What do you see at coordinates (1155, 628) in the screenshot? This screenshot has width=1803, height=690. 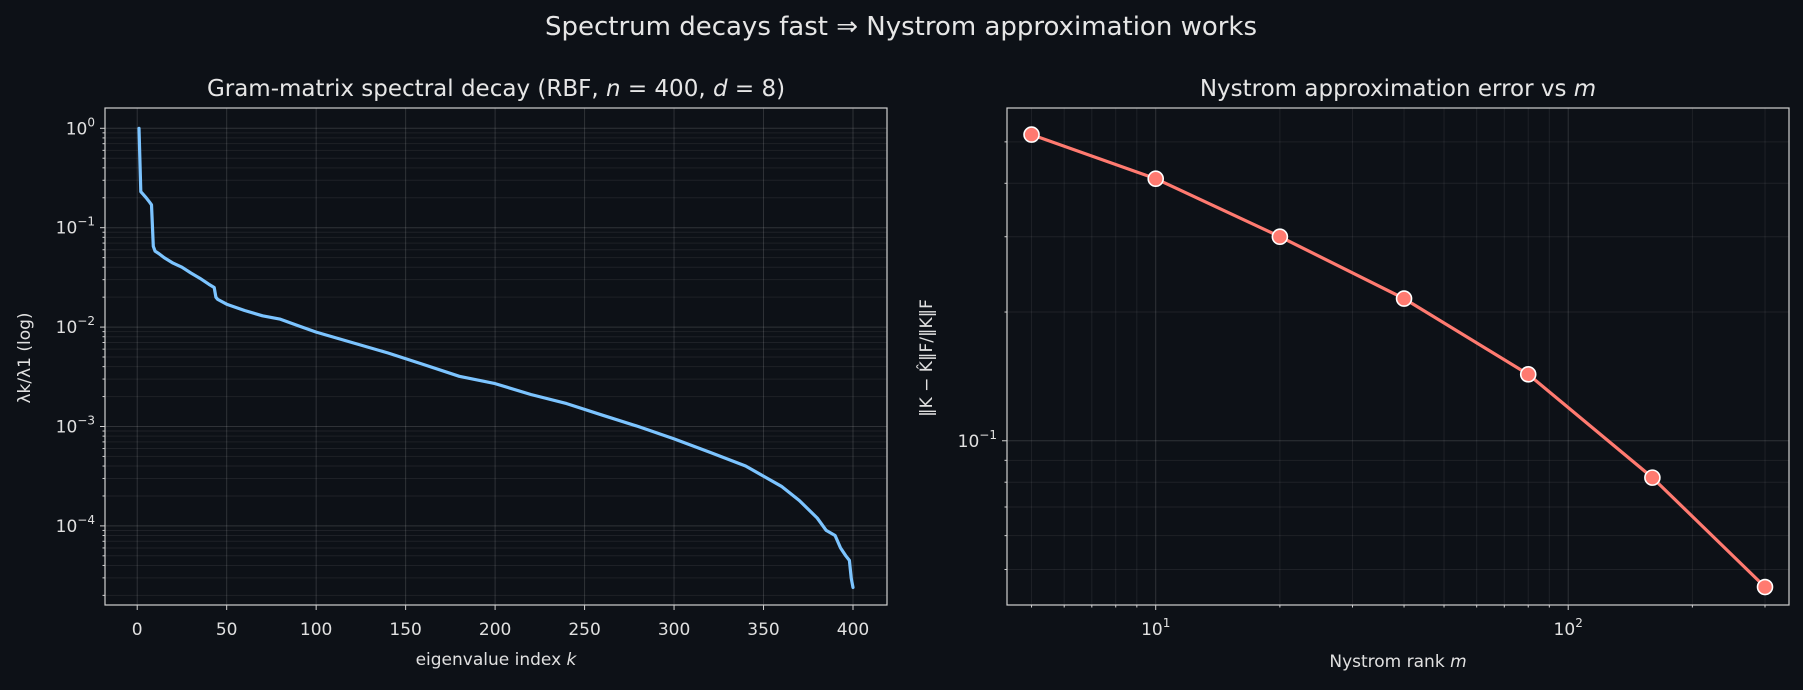 I see `nystrom-error-xtick-label: 10¹` at bounding box center [1155, 628].